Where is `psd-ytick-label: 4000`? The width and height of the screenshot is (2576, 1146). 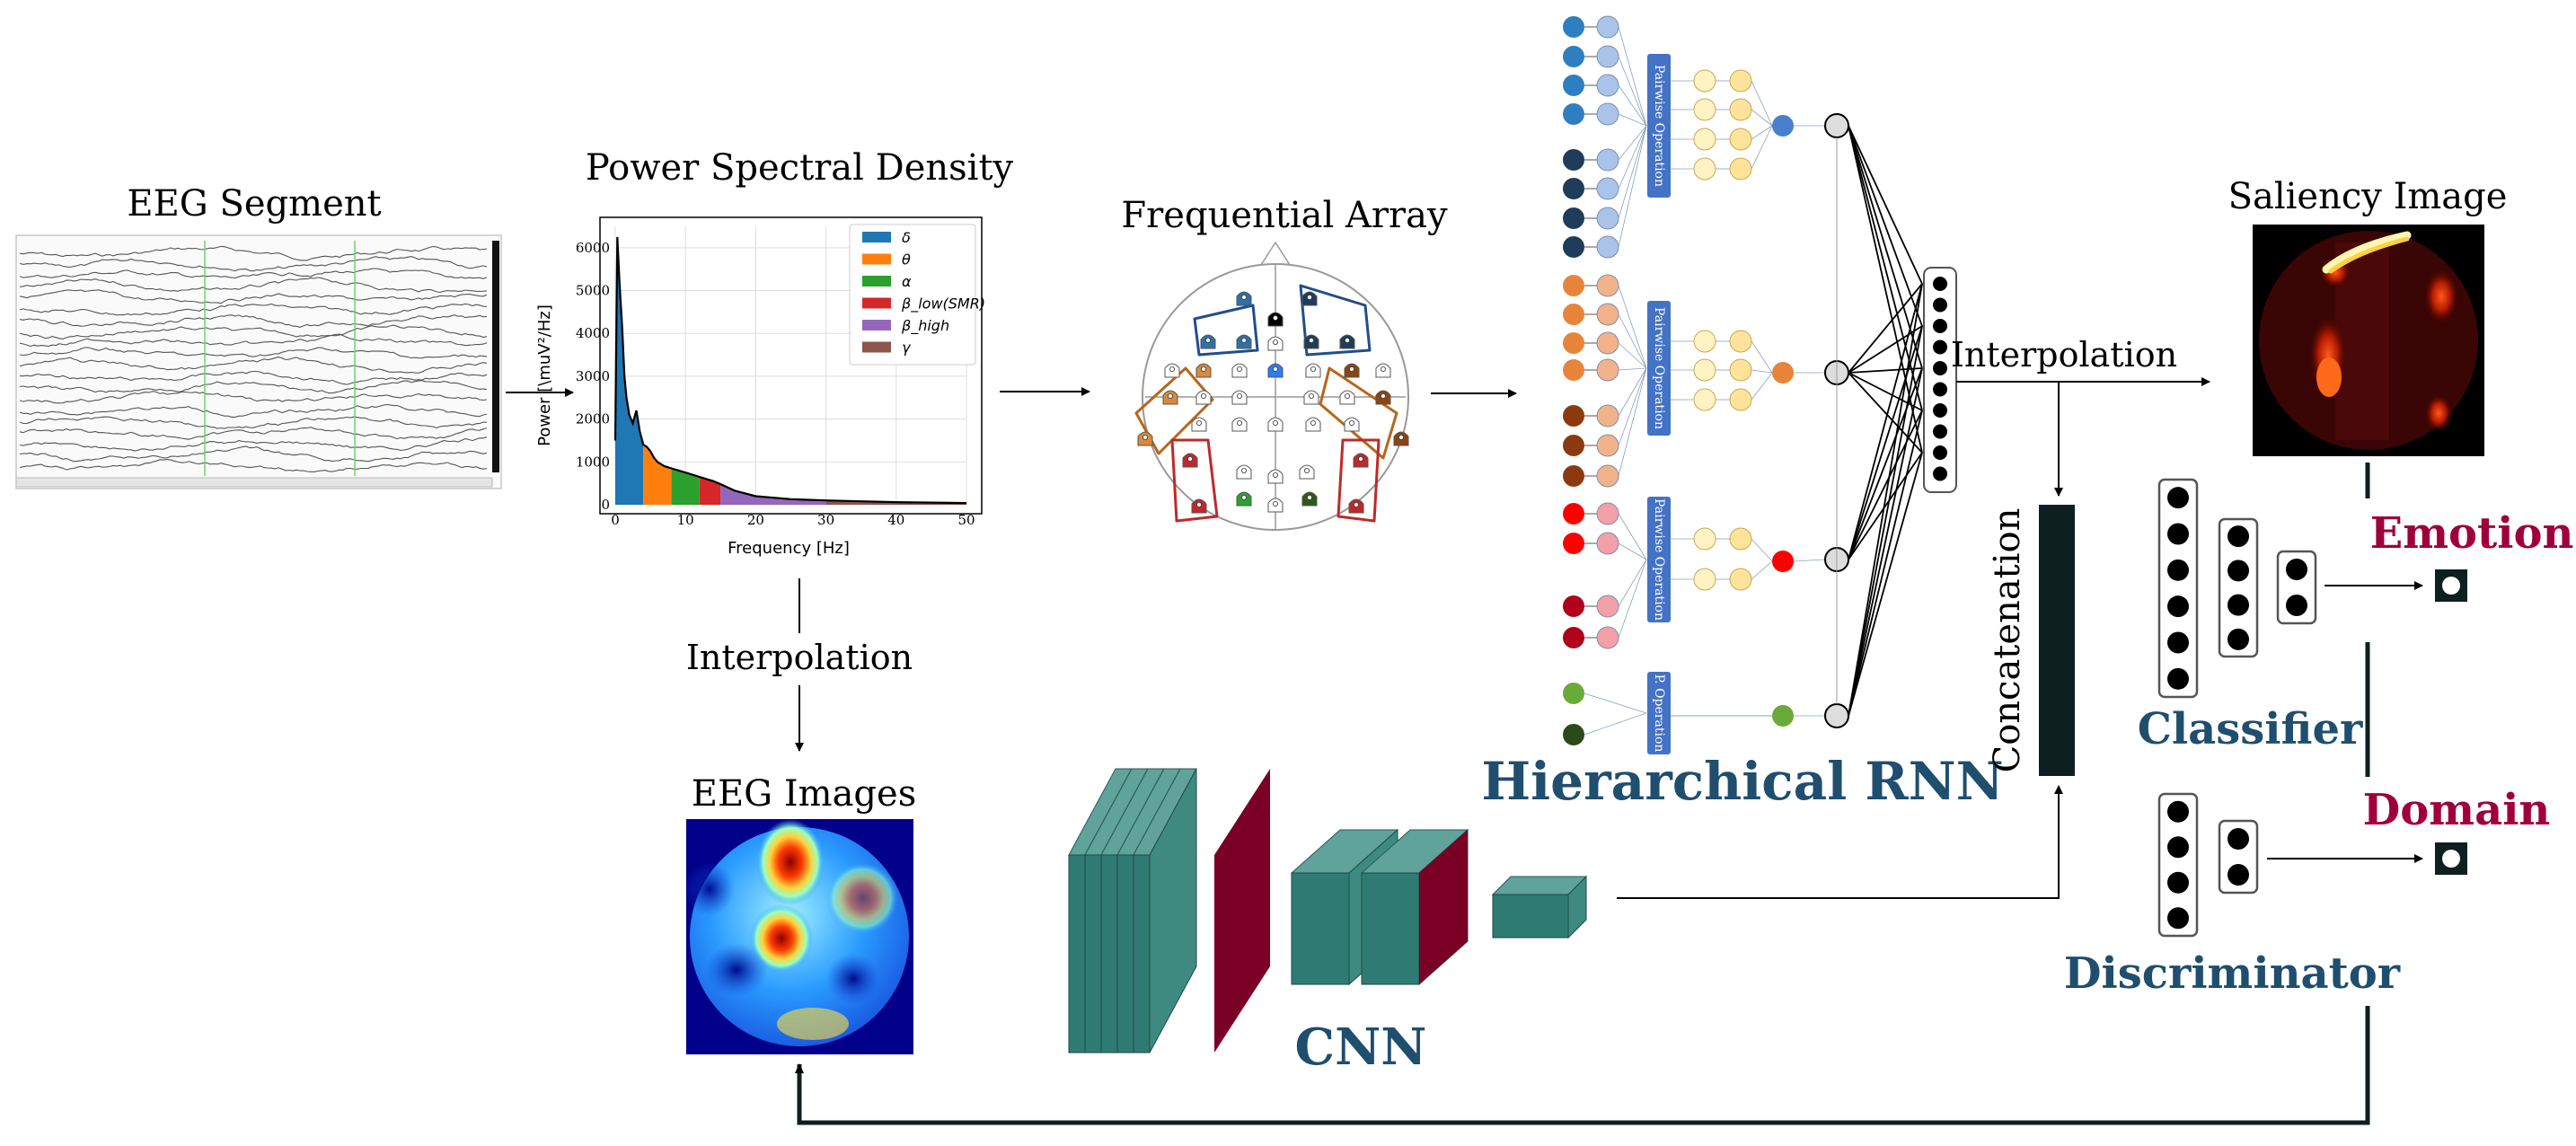 psd-ytick-label: 4000 is located at coordinates (593, 333).